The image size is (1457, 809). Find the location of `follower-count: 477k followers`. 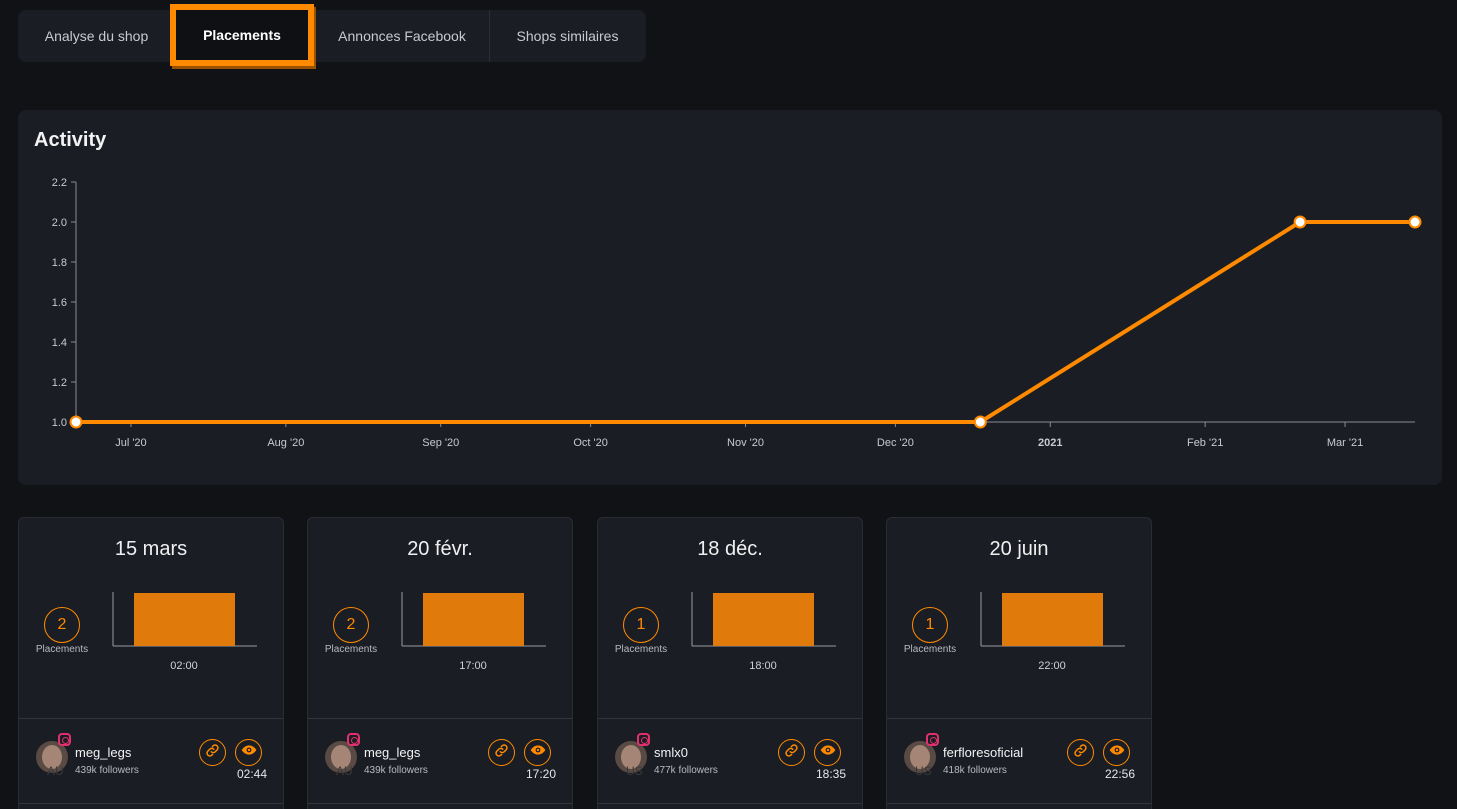

follower-count: 477k followers is located at coordinates (686, 770).